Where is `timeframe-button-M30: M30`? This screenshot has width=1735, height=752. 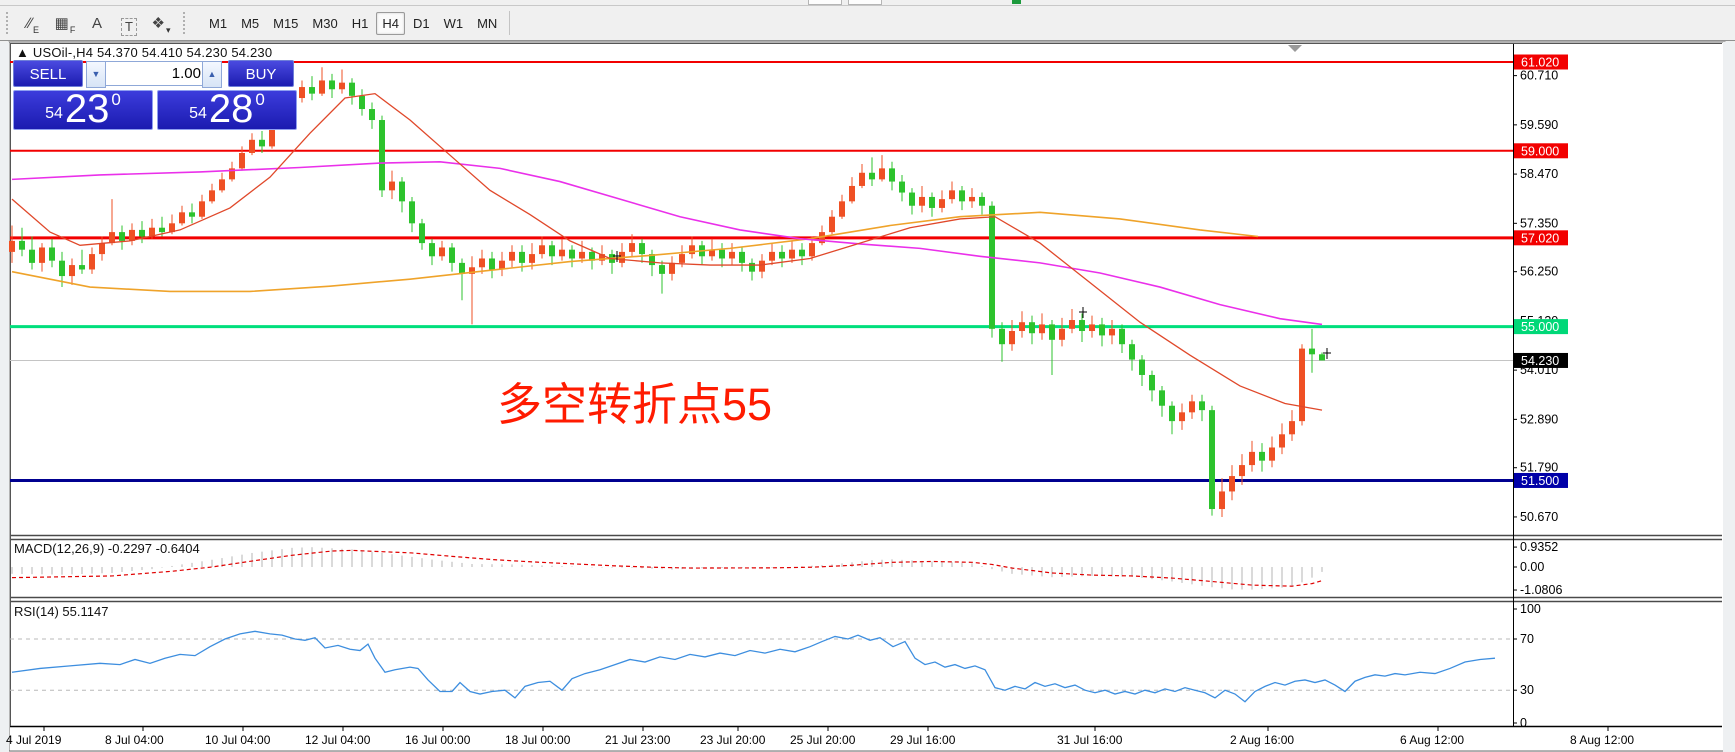 timeframe-button-M30: M30 is located at coordinates (324, 23).